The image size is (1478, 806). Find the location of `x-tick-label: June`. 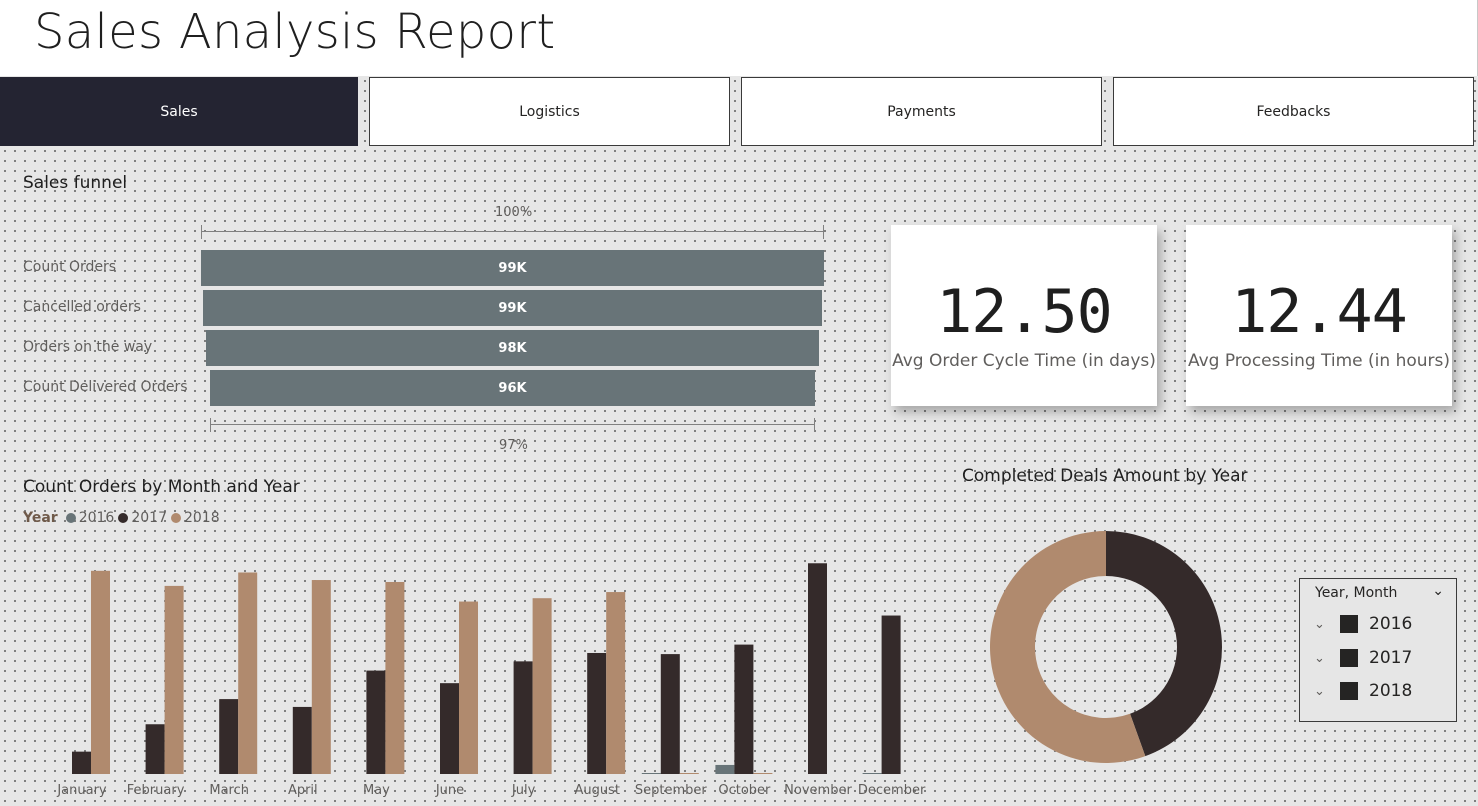

x-tick-label: June is located at coordinates (449, 790).